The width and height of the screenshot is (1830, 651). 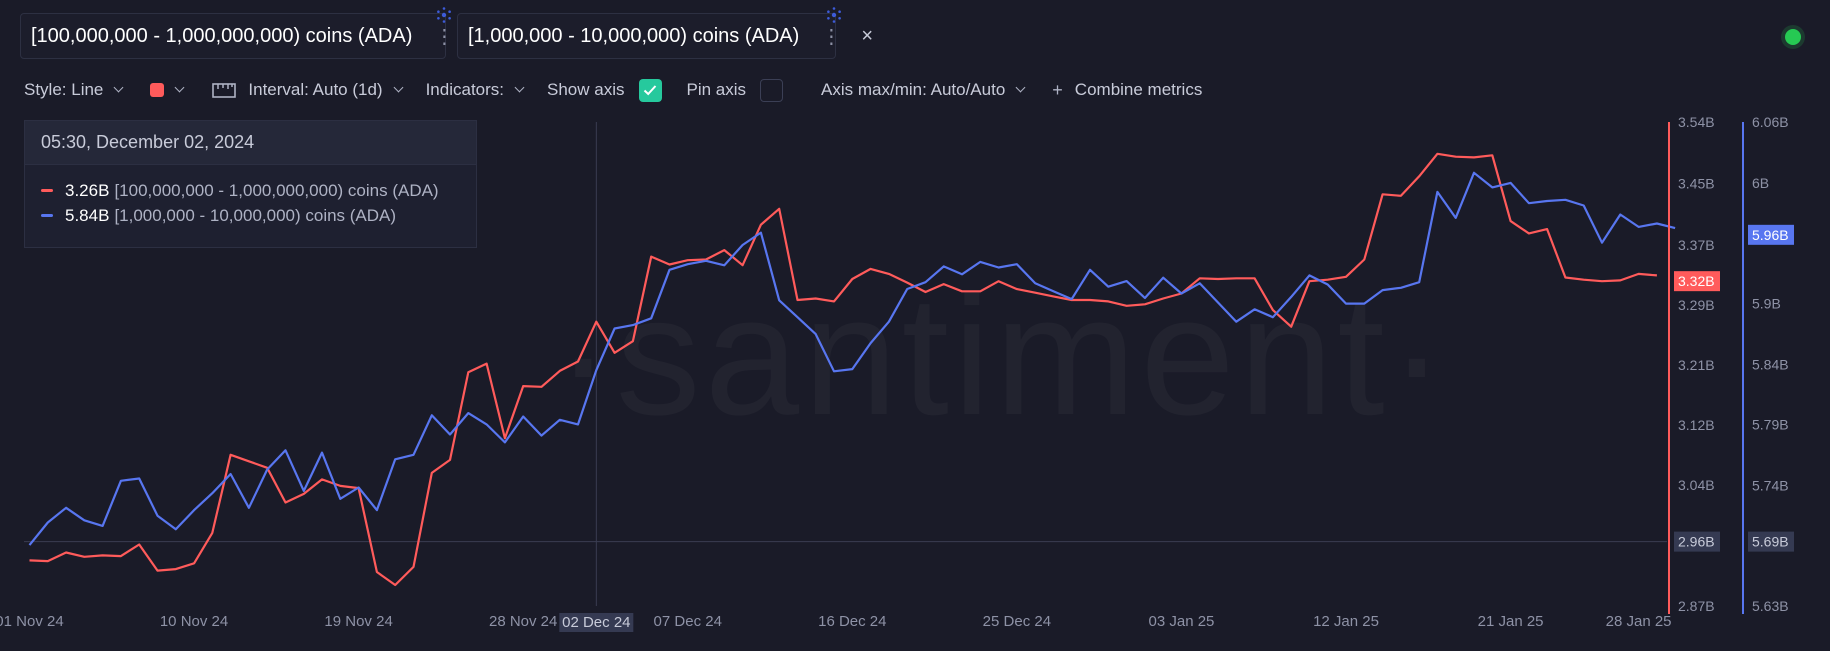 What do you see at coordinates (358, 621) in the screenshot?
I see `x-axis-tick-label: 19 Nov 24` at bounding box center [358, 621].